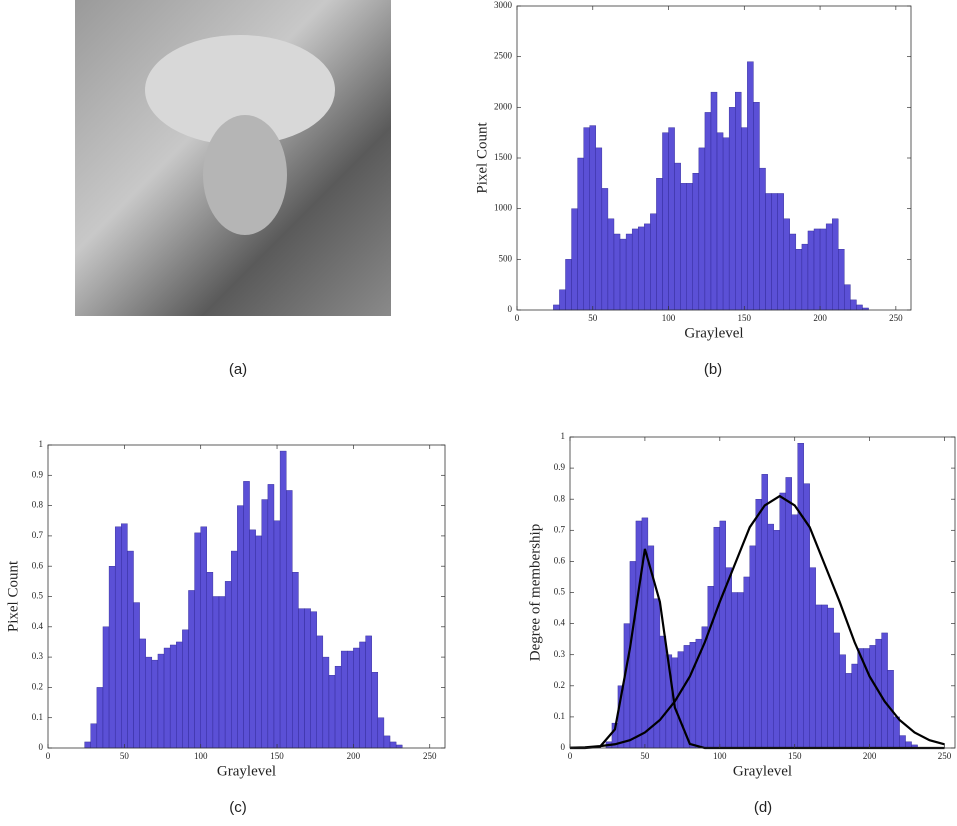 The width and height of the screenshot is (957, 826). I want to click on x-tick-label: 0, so click(570, 756).